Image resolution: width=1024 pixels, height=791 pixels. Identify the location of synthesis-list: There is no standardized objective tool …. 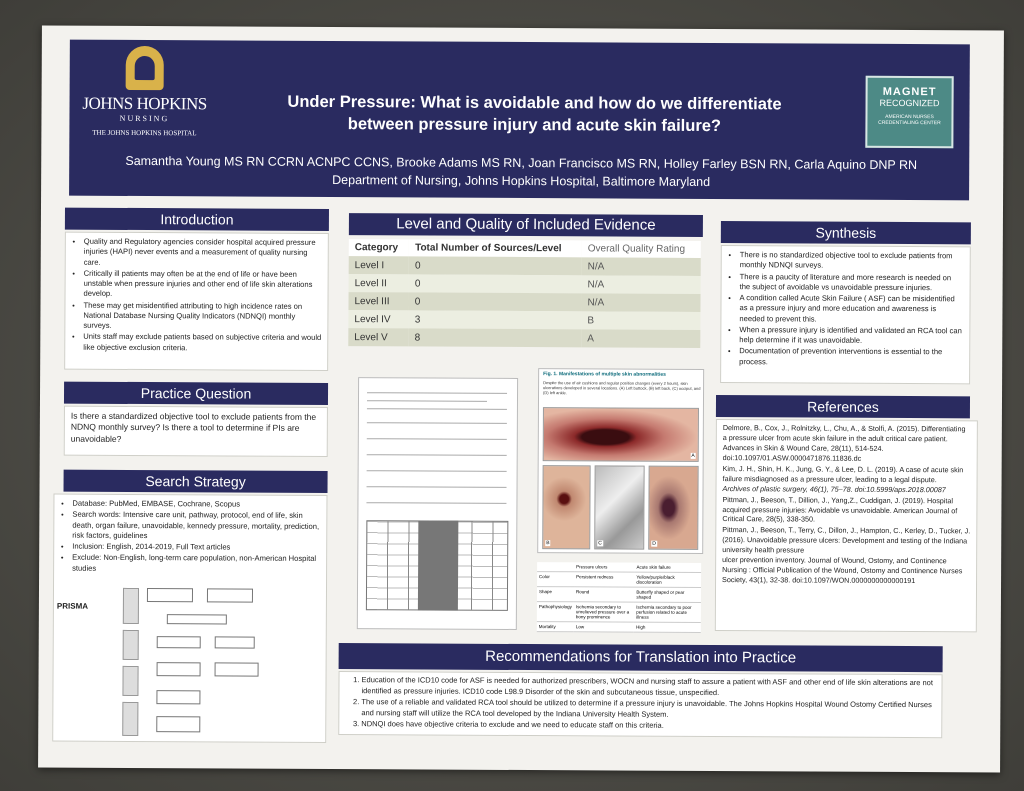
(845, 309).